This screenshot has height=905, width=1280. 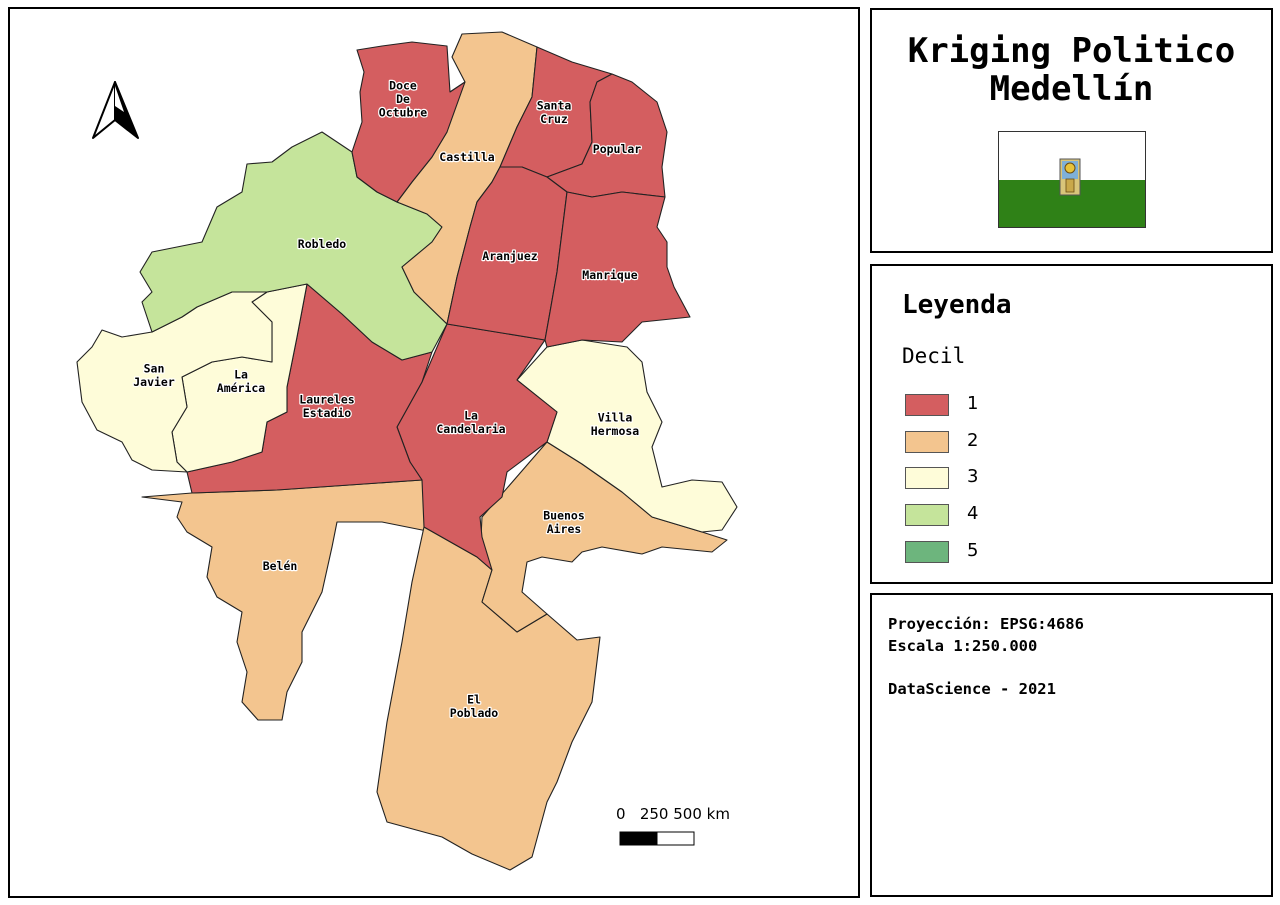 I want to click on scale-bar: 0 250 500 km, so click(x=673, y=825).